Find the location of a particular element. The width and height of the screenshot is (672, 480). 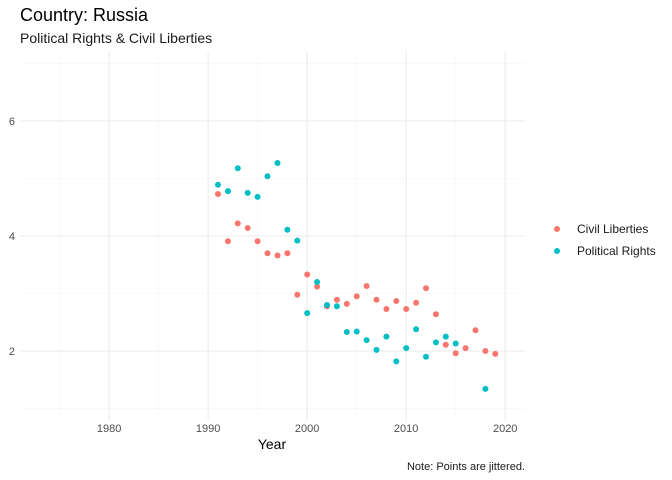

y-axis-ticks: 2 4 6 is located at coordinates (12, 237).